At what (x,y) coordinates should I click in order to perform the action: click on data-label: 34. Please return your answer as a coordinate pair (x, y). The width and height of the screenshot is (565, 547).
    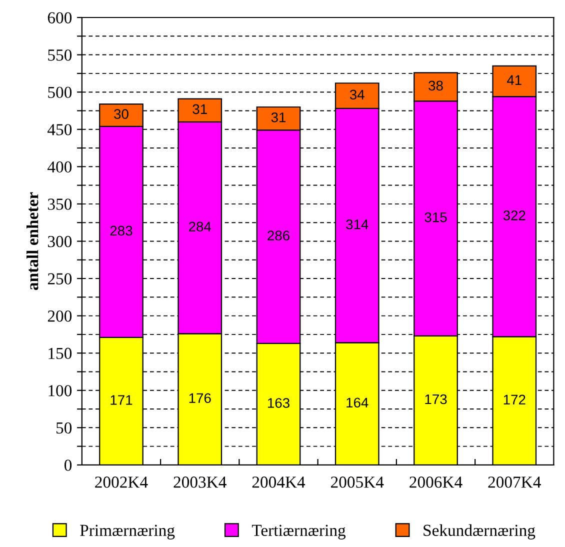
    Looking at the image, I should click on (357, 95).